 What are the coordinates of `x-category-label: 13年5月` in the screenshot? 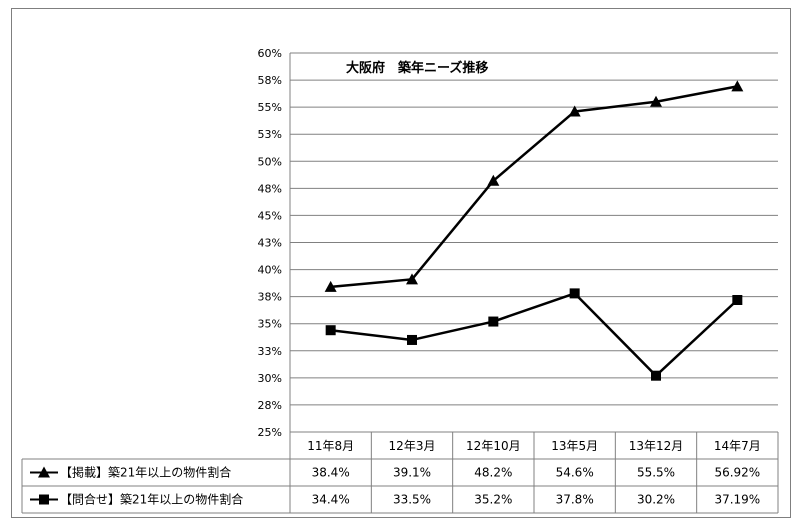 It's located at (574, 446).